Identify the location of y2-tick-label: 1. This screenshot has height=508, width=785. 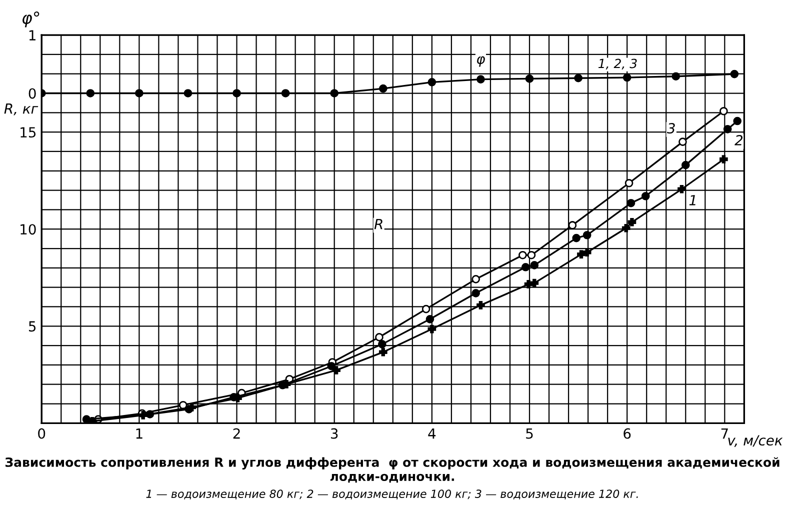
(32, 35).